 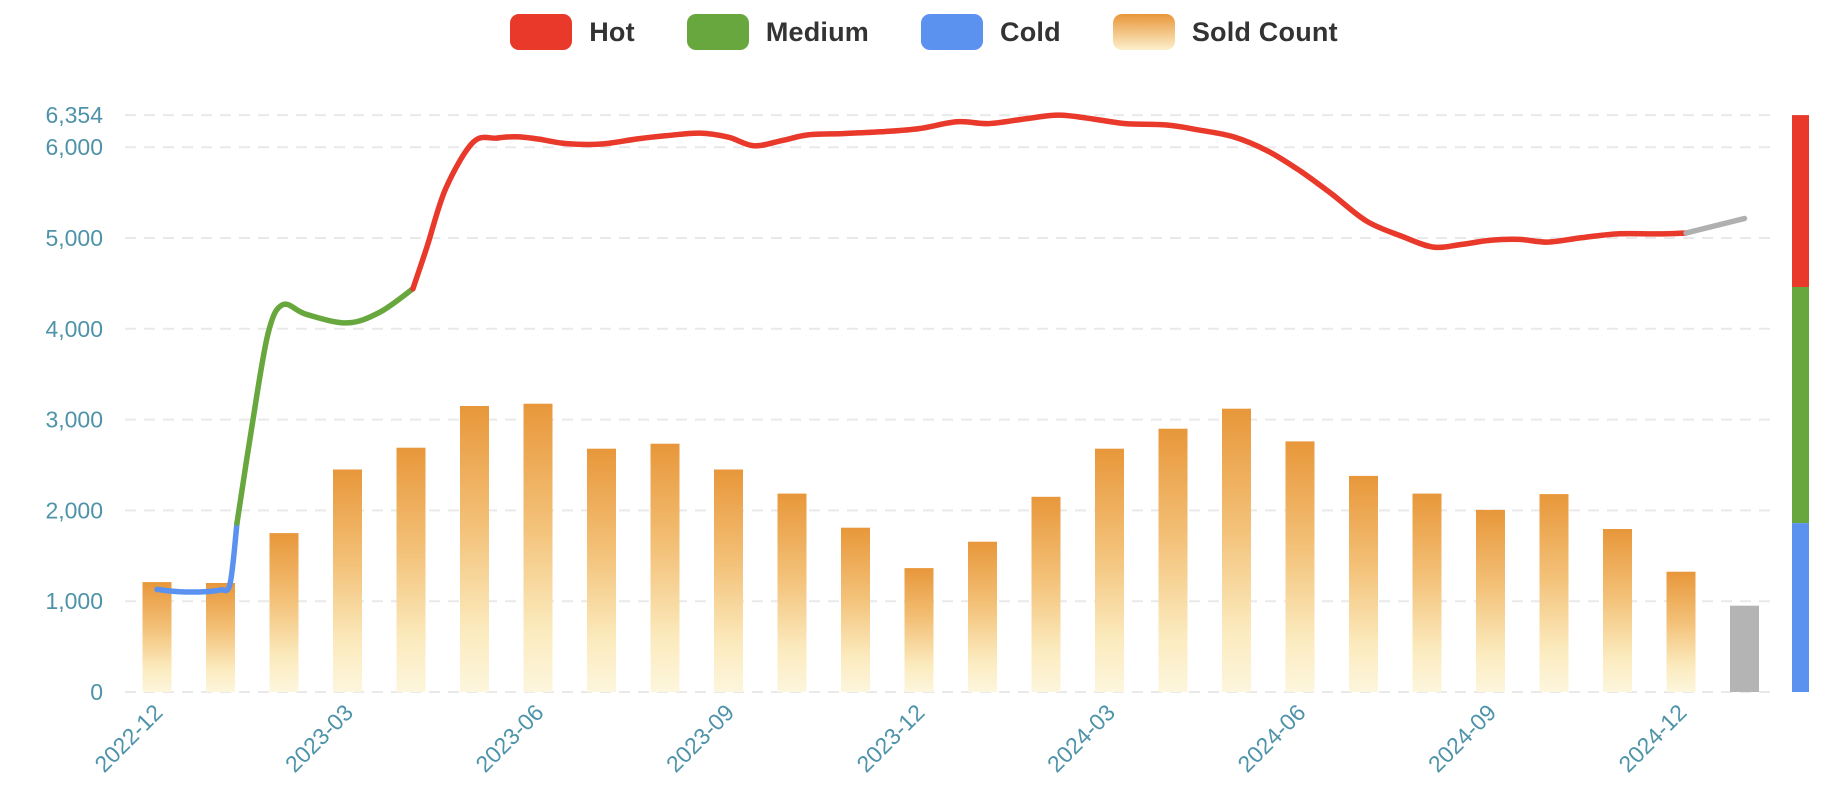 What do you see at coordinates (319, 738) in the screenshot?
I see `x-axis-label: 2023-03` at bounding box center [319, 738].